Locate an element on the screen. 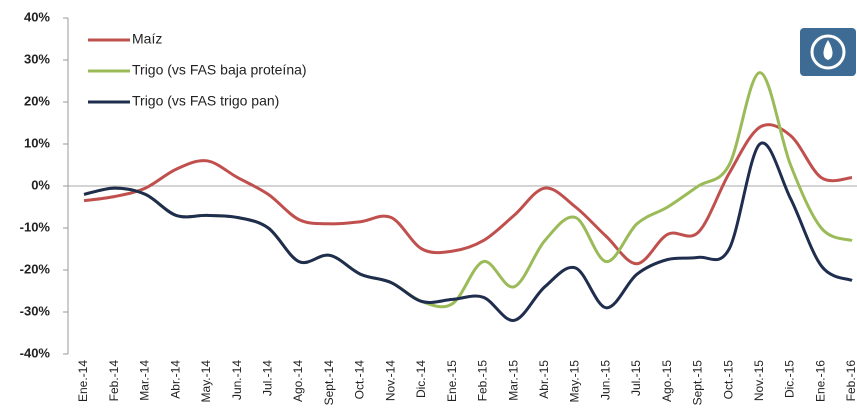 The width and height of the screenshot is (857, 418). y-tick-label: 40% is located at coordinates (37, 16).